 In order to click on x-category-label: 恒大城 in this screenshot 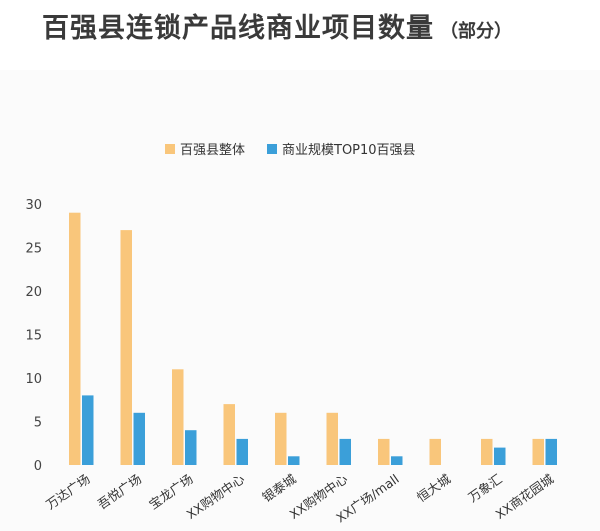, I will do `click(434, 488)`.